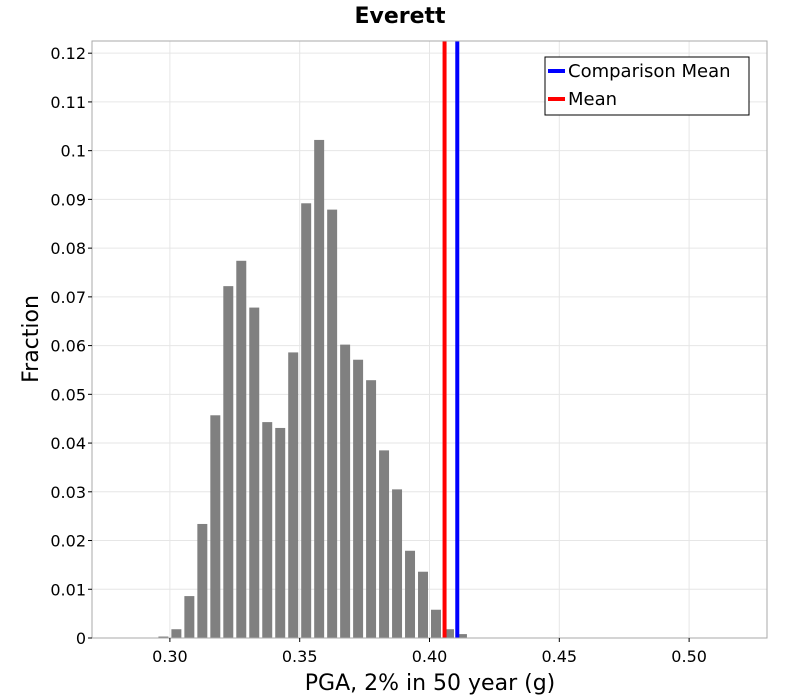  I want to click on legend-box, so click(647, 86).